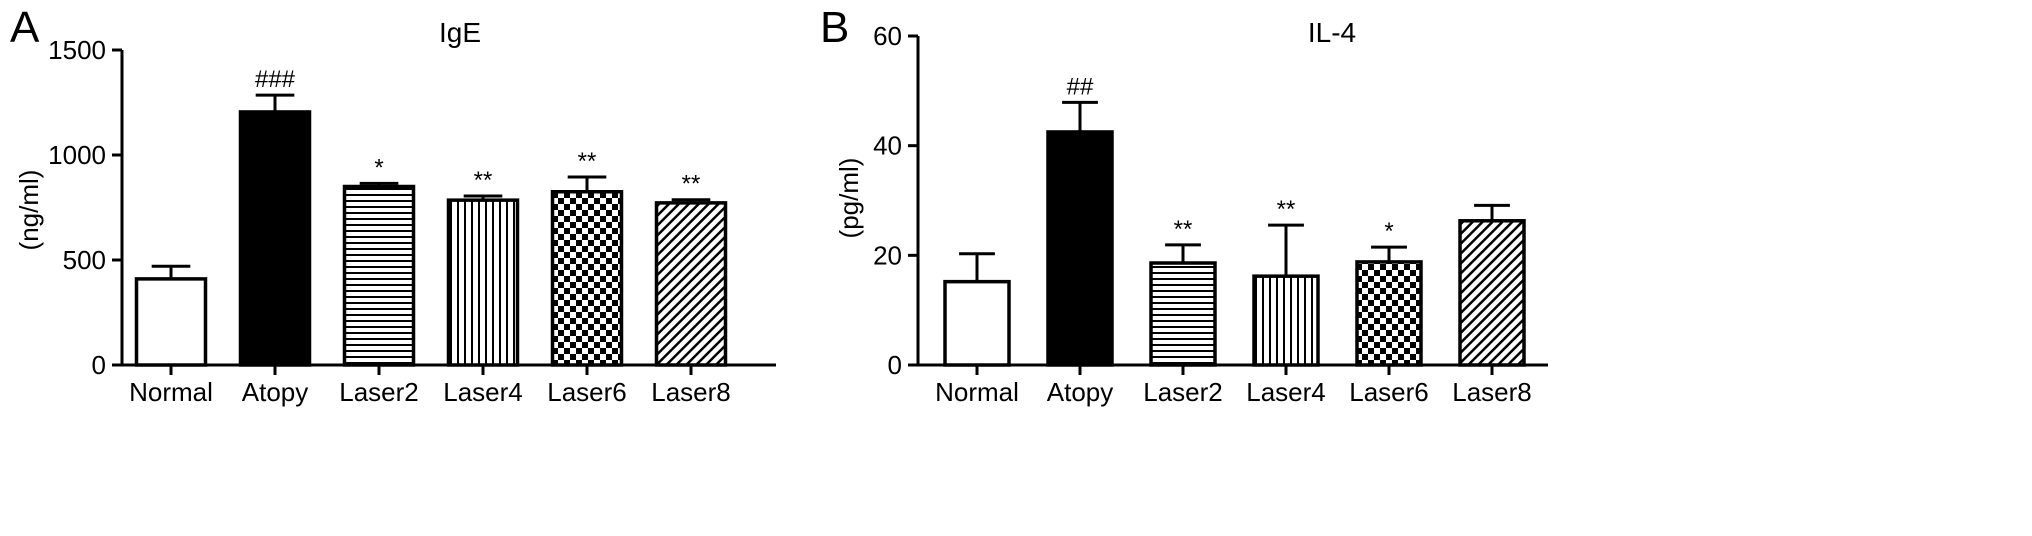 This screenshot has height=536, width=2032. Describe the element at coordinates (887, 146) in the screenshot. I see `y-tick-label: 40` at that location.